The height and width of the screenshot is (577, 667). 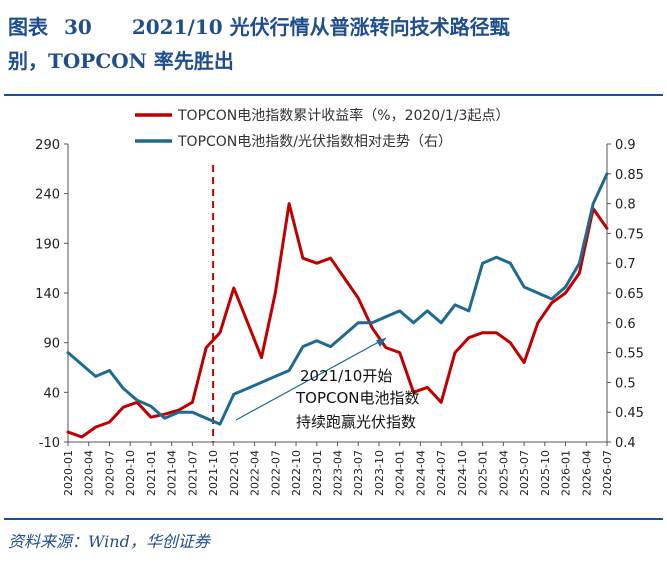 What do you see at coordinates (47, 244) in the screenshot?
I see `y-left-tick-label: 190` at bounding box center [47, 244].